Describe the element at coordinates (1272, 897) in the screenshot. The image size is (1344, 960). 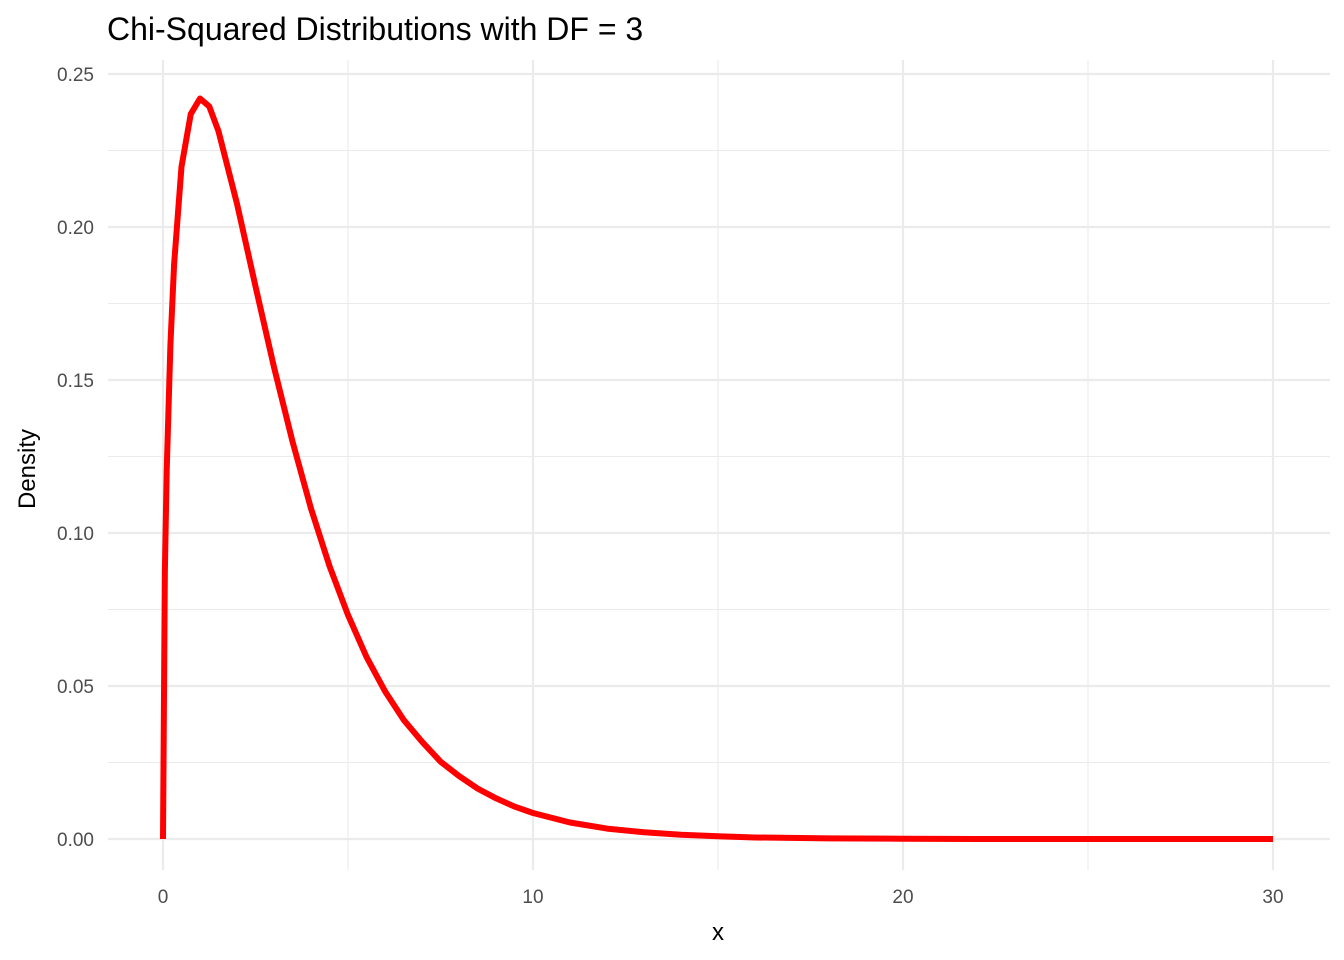
I see `x-tick-label: 30` at that location.